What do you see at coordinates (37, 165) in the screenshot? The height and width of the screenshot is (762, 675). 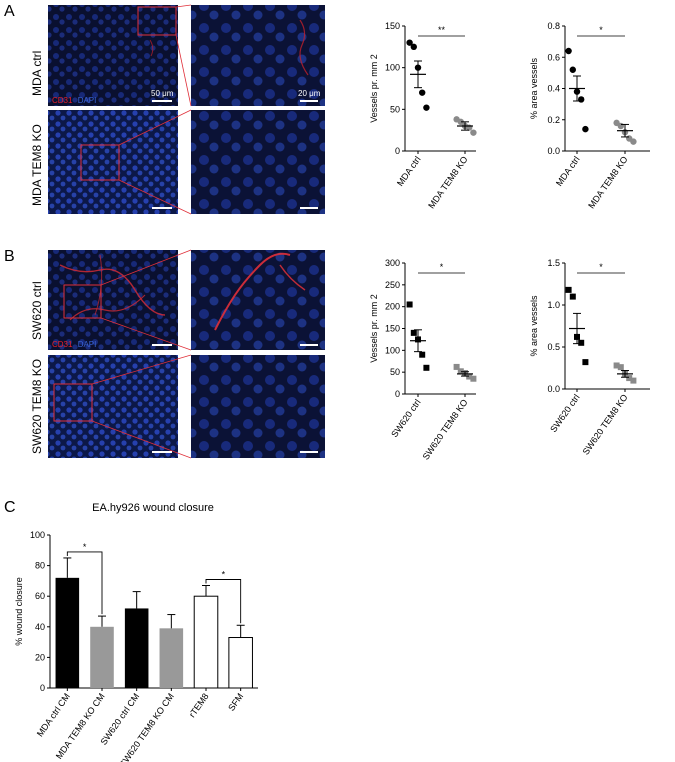 I see `row-label-mda-ko: MDA TEM8 KO` at bounding box center [37, 165].